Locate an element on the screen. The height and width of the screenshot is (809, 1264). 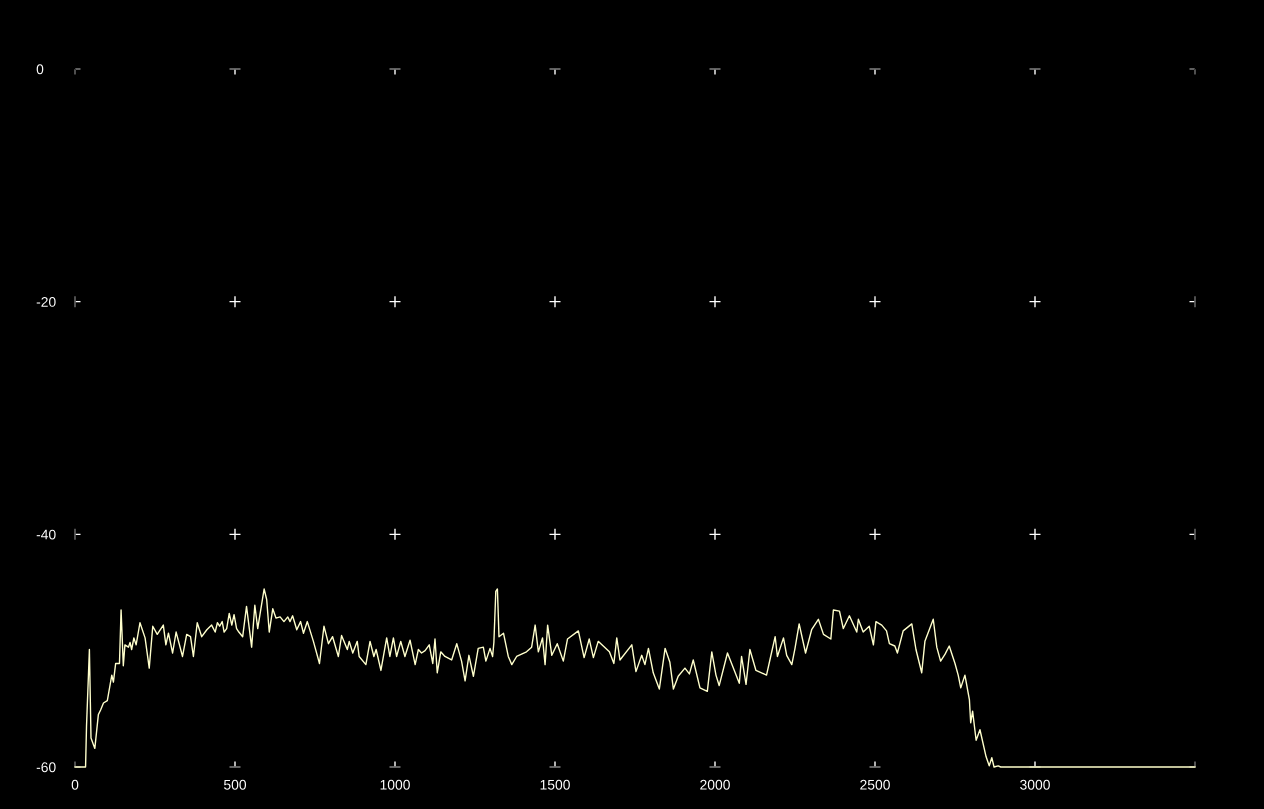
y-tick-label: -40 is located at coordinates (46, 534).